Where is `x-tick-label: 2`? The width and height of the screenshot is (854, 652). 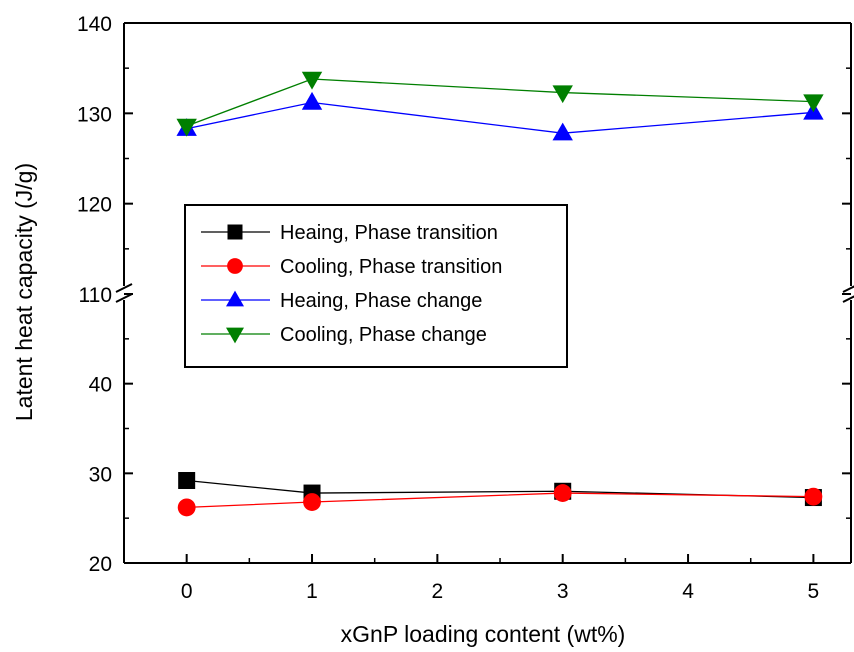
x-tick-label: 2 is located at coordinates (438, 591).